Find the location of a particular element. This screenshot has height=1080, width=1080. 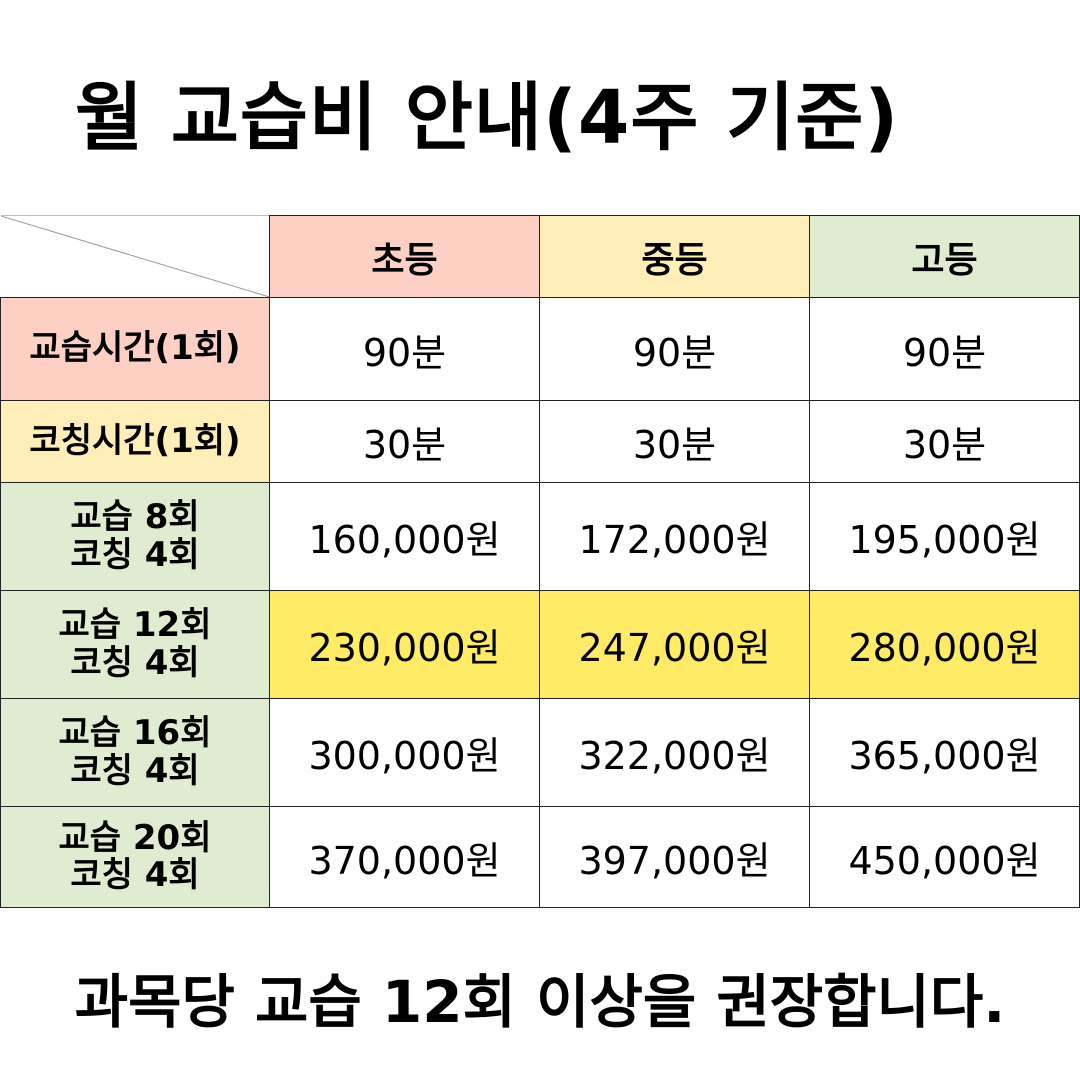

row-label-plan-8: 교습 8회 코칭 4회 is located at coordinates (135, 536).